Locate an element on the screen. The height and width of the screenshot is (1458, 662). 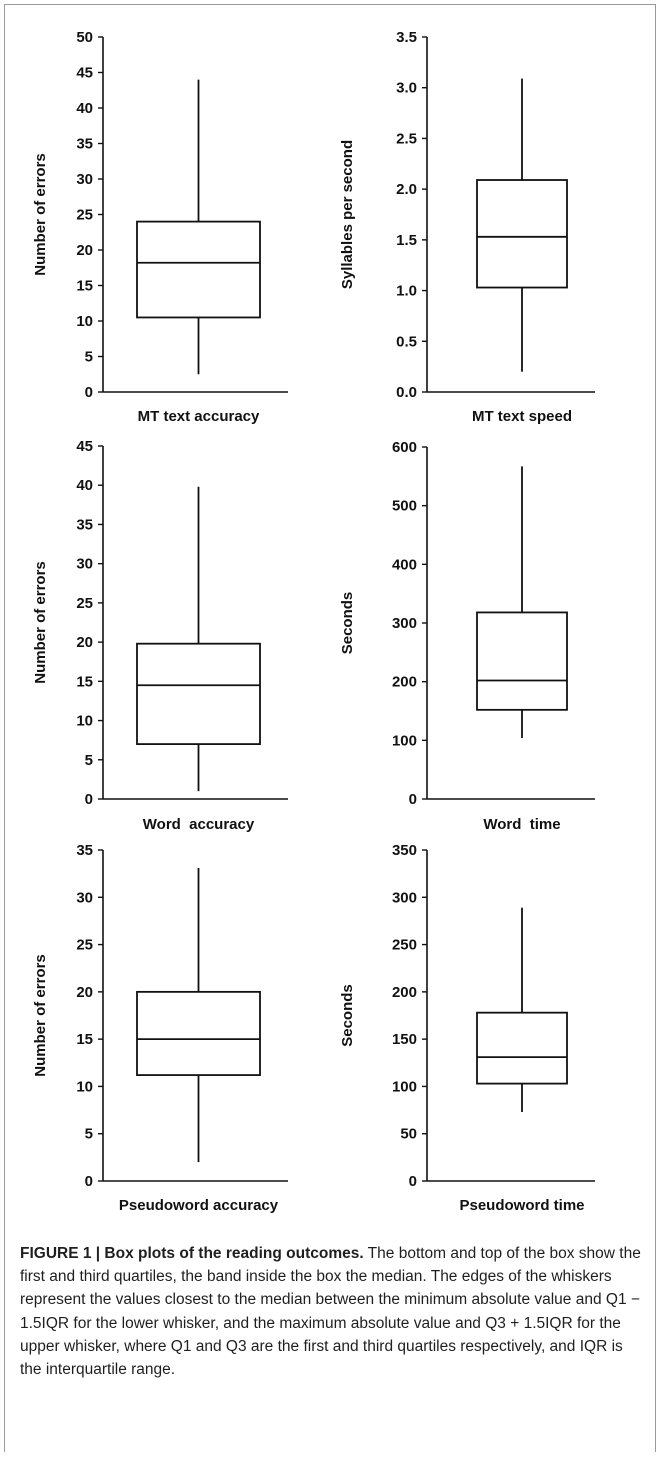
x-axis-title: MT text accuracy is located at coordinates (199, 416).